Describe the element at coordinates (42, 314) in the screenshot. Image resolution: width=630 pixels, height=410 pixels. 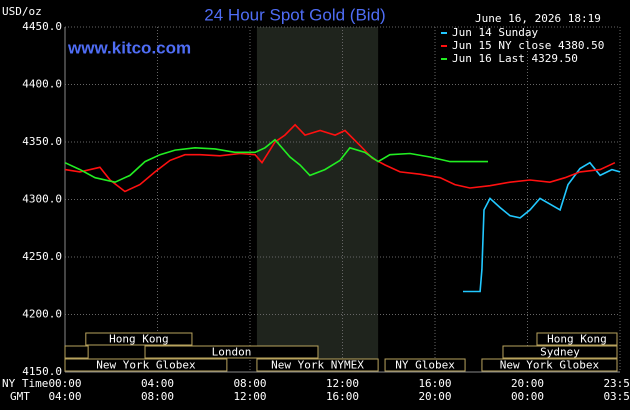
I see `y-tick-label: 4200.0` at that location.